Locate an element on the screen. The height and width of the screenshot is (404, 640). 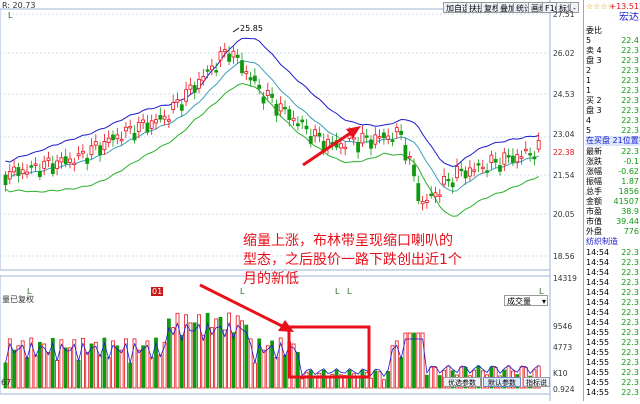
price-tick-label: 22.38 is located at coordinates (564, 152).